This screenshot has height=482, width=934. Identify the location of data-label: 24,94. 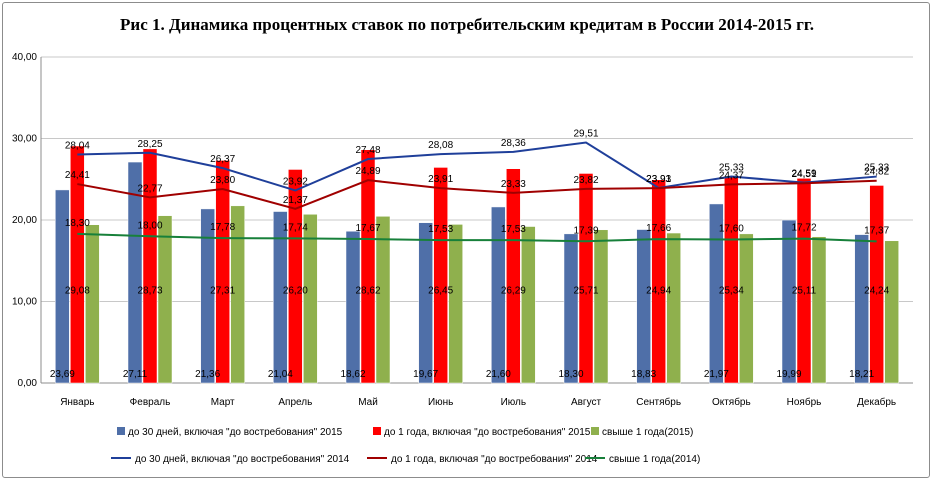
(658, 290).